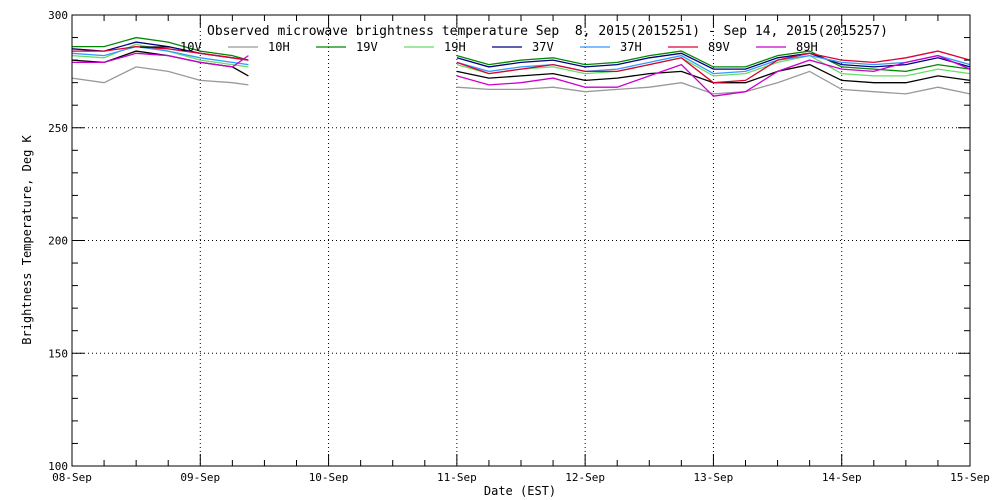  I want to click on x-tick-label: 12-Sep, so click(585, 477).